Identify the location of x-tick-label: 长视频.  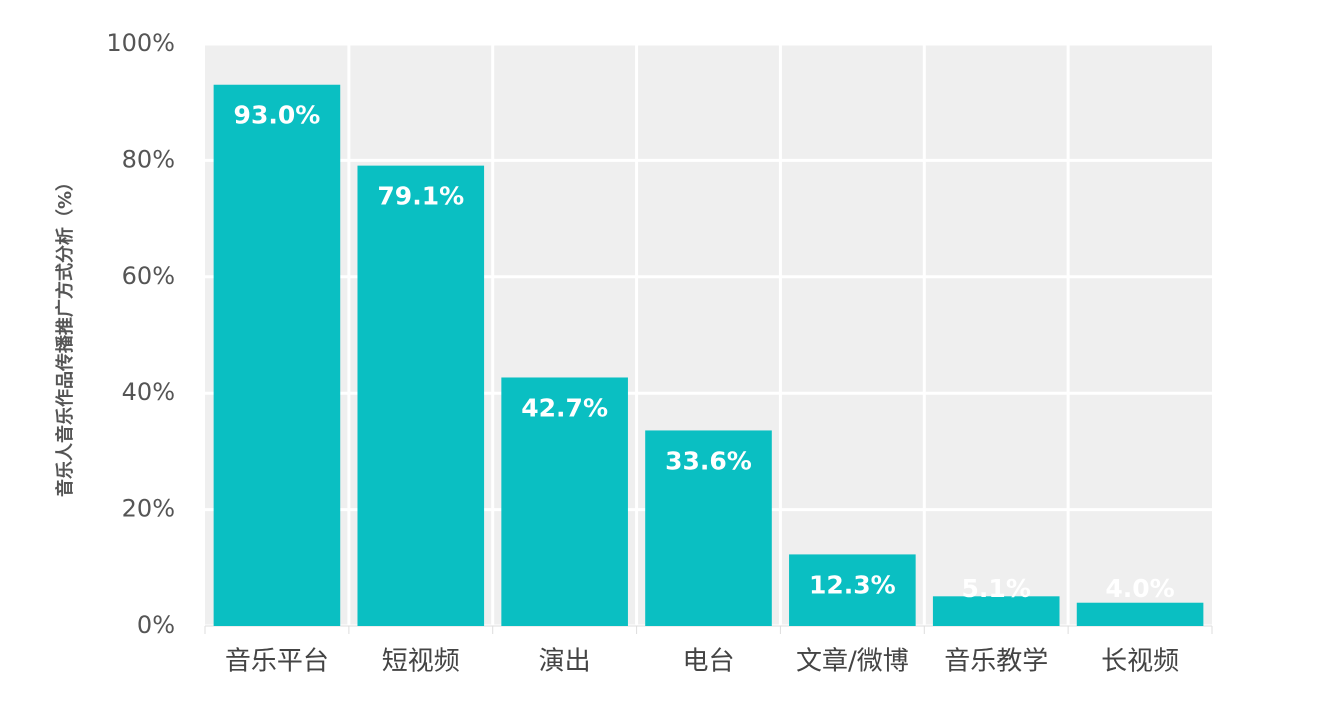
(1140, 662).